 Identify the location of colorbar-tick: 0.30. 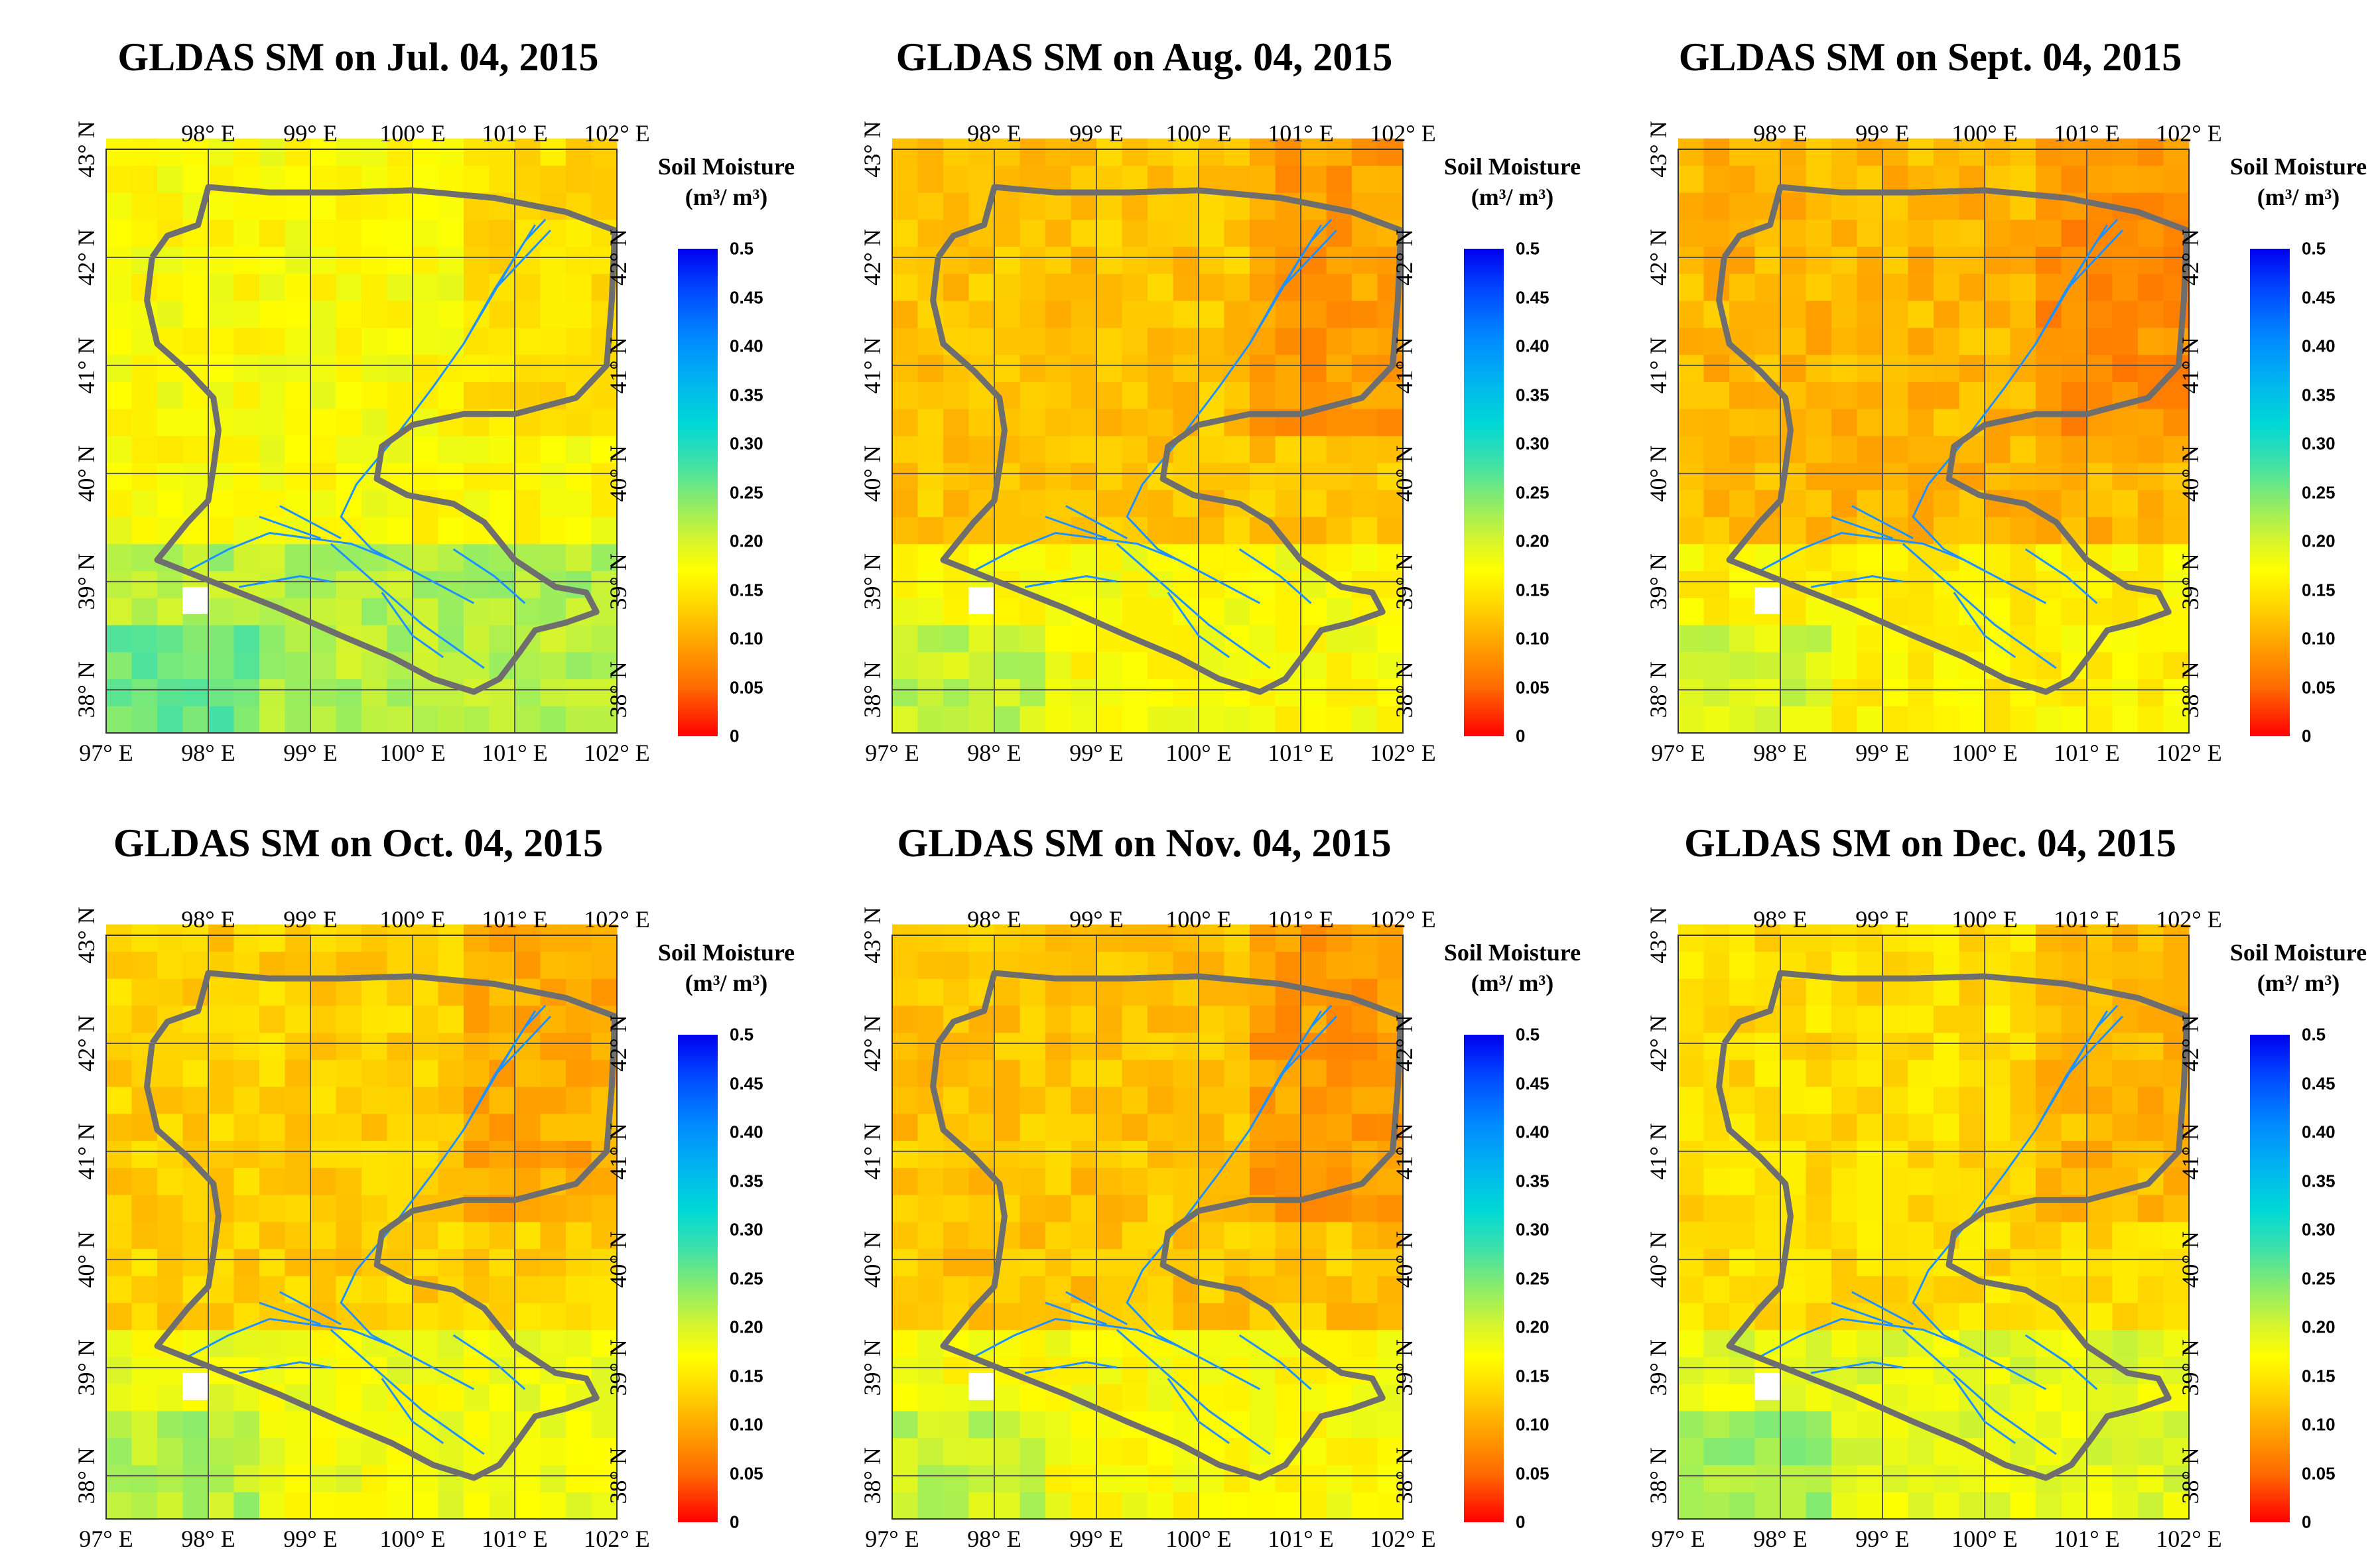
(2319, 443).